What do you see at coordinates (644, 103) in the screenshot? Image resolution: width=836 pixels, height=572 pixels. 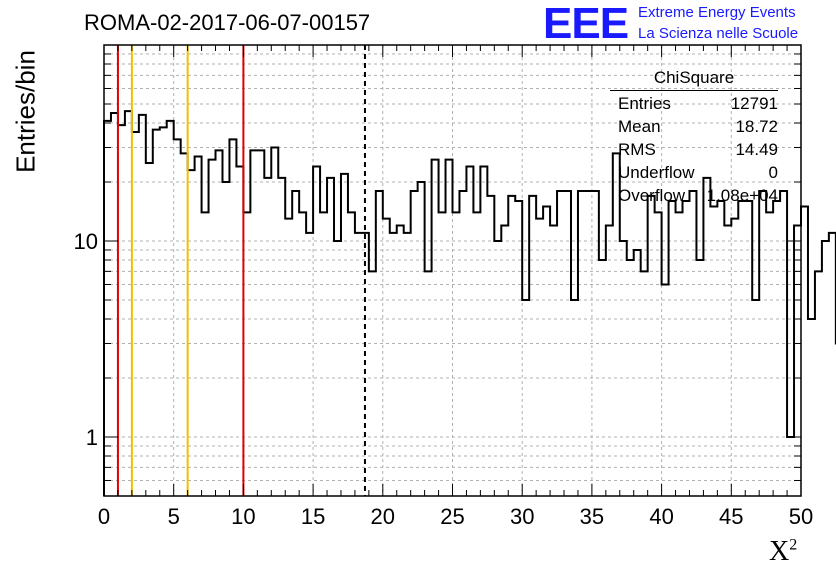 I see `stats-label: Entries` at bounding box center [644, 103].